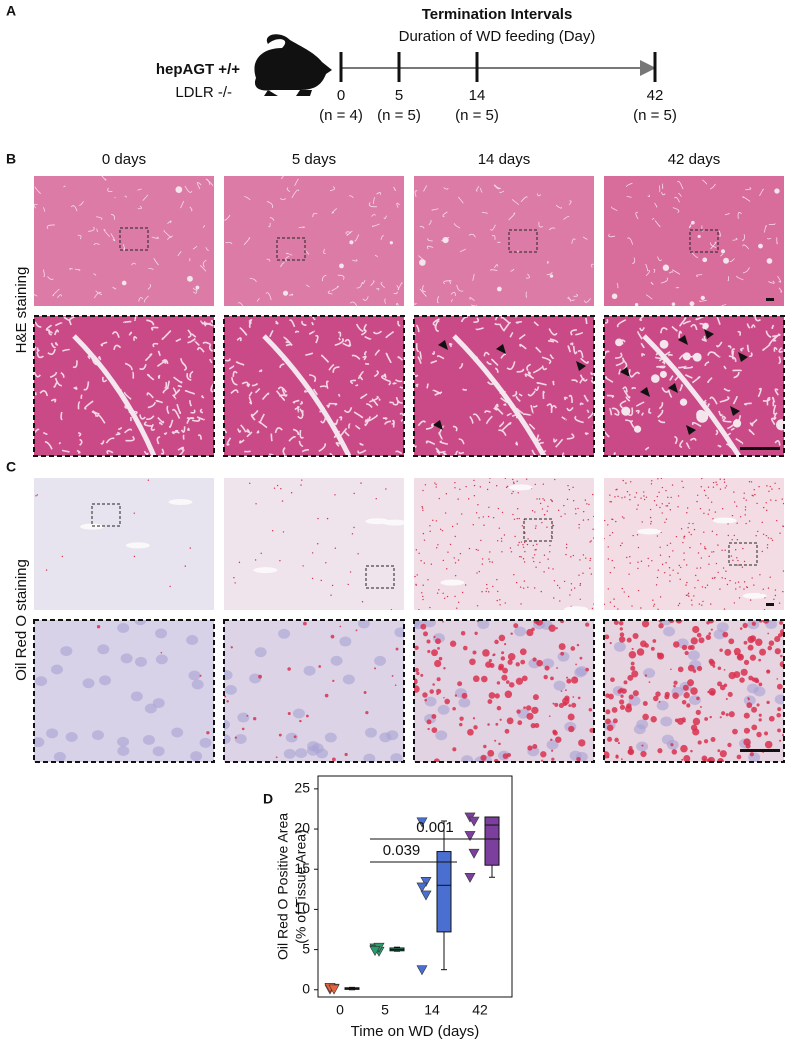  What do you see at coordinates (399, 95) in the screenshot?
I see `day-label: 5` at bounding box center [399, 95].